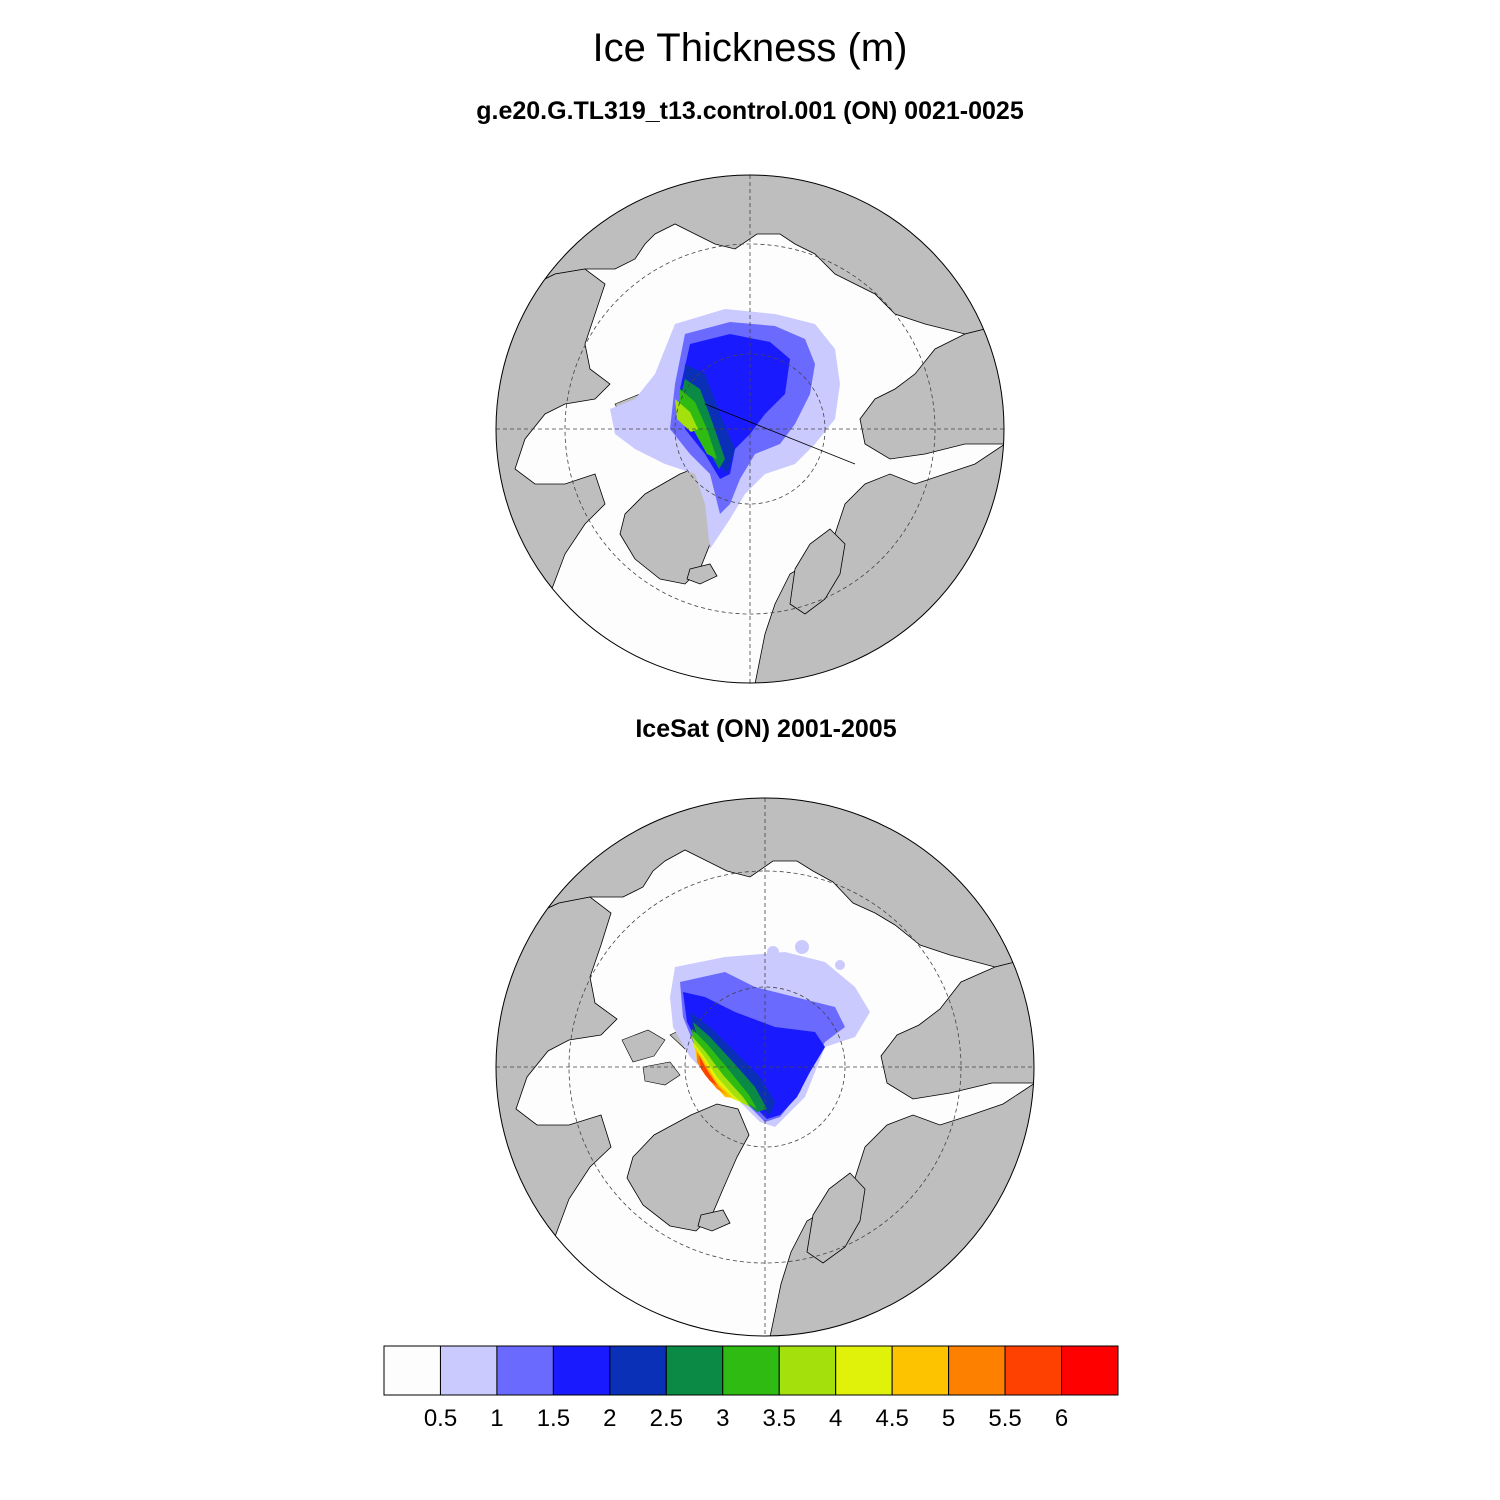 This screenshot has width=1500, height=1500. What do you see at coordinates (780, 434) in the screenshot?
I see `section-line` at bounding box center [780, 434].